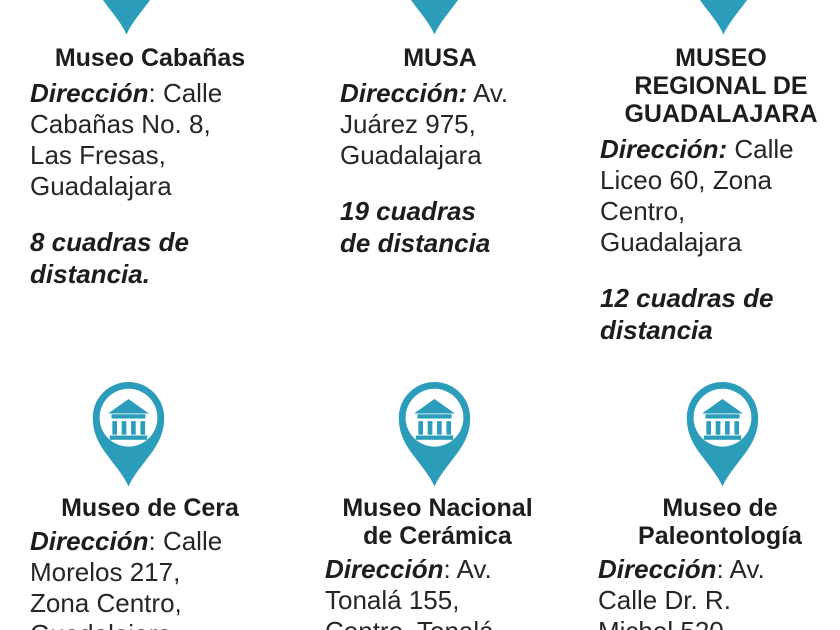 The height and width of the screenshot is (630, 840). What do you see at coordinates (720, 522) in the screenshot?
I see `museum-name: Museo de Paleontología` at bounding box center [720, 522].